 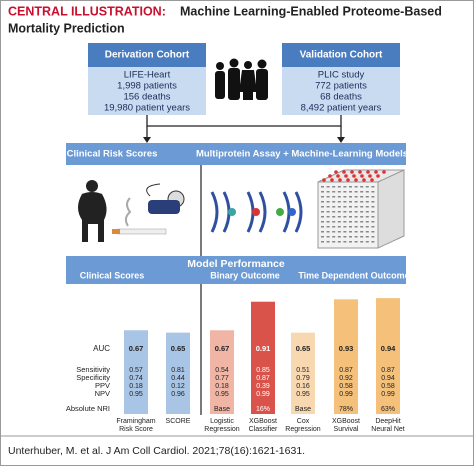 What do you see at coordinates (263, 386) in the screenshot?
I see `metric-value: 0.39` at bounding box center [263, 386].